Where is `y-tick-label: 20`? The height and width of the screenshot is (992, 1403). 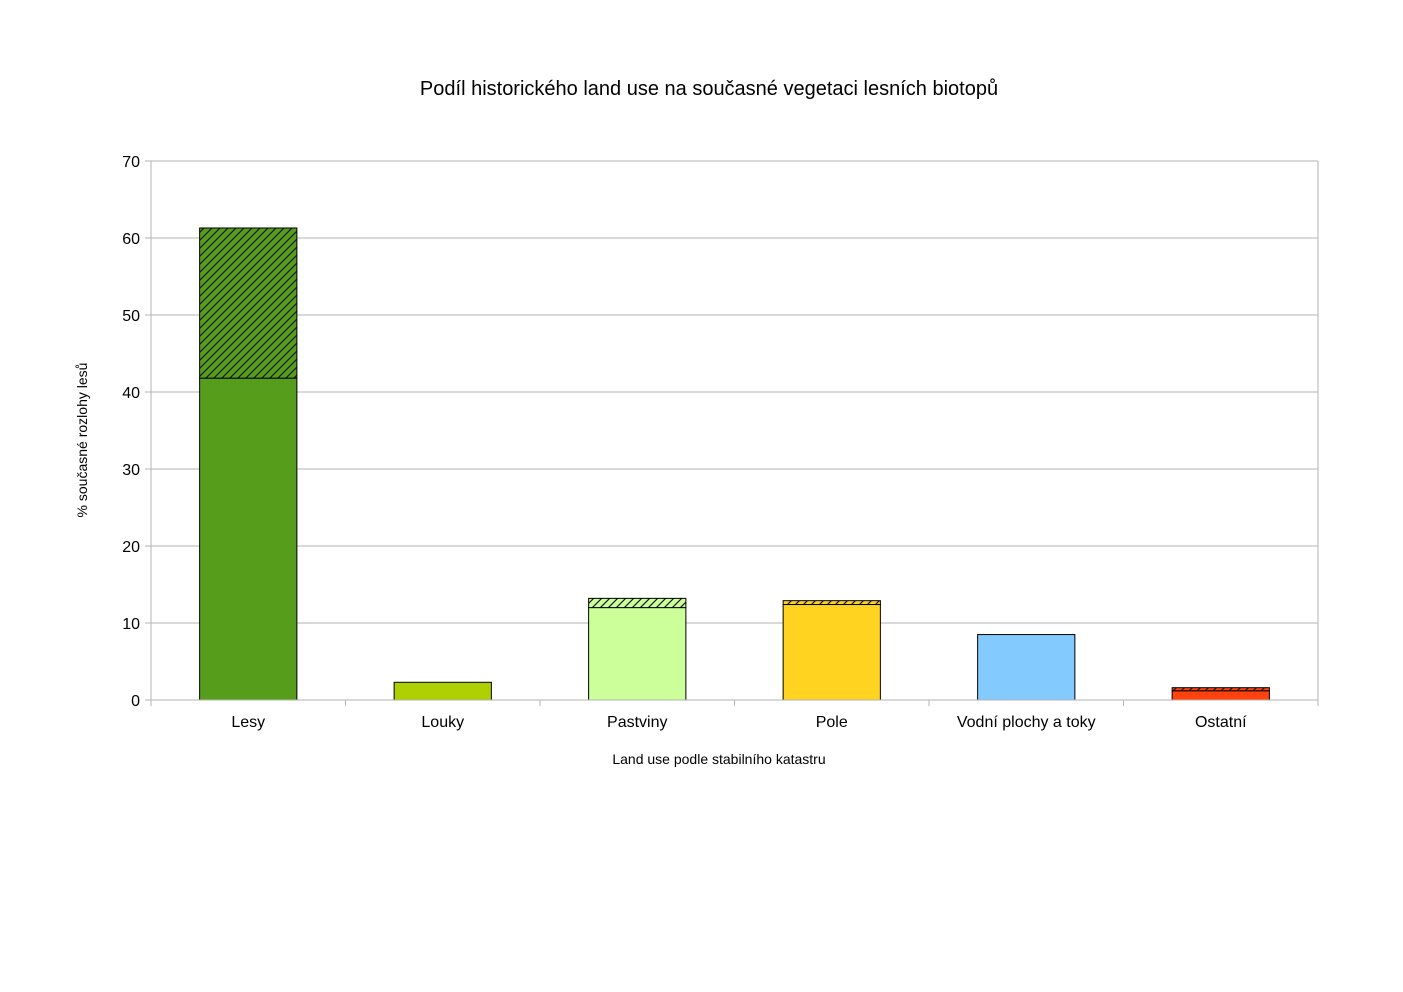 y-tick-label: 20 is located at coordinates (131, 547).